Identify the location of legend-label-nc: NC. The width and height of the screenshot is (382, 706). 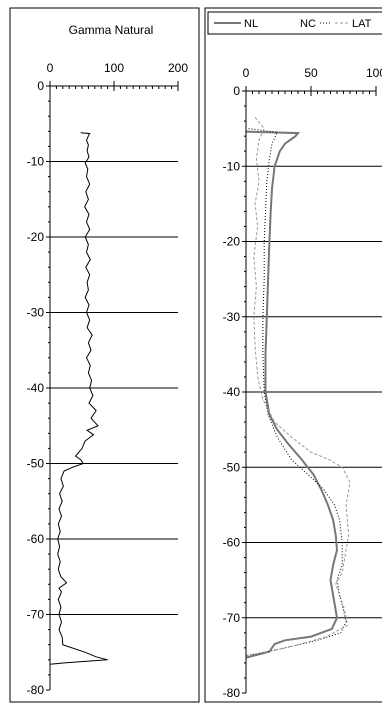
(308, 24).